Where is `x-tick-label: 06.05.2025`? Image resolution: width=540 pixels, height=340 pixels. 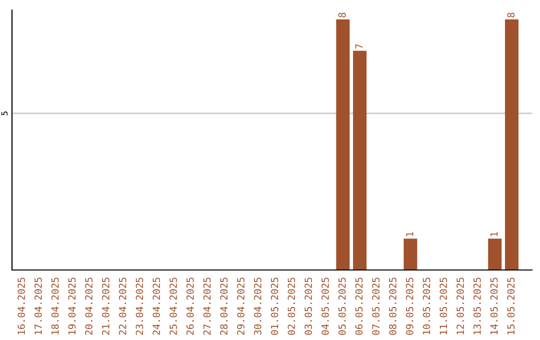 x-tick-label: 06.05.2025 is located at coordinates (359, 306).